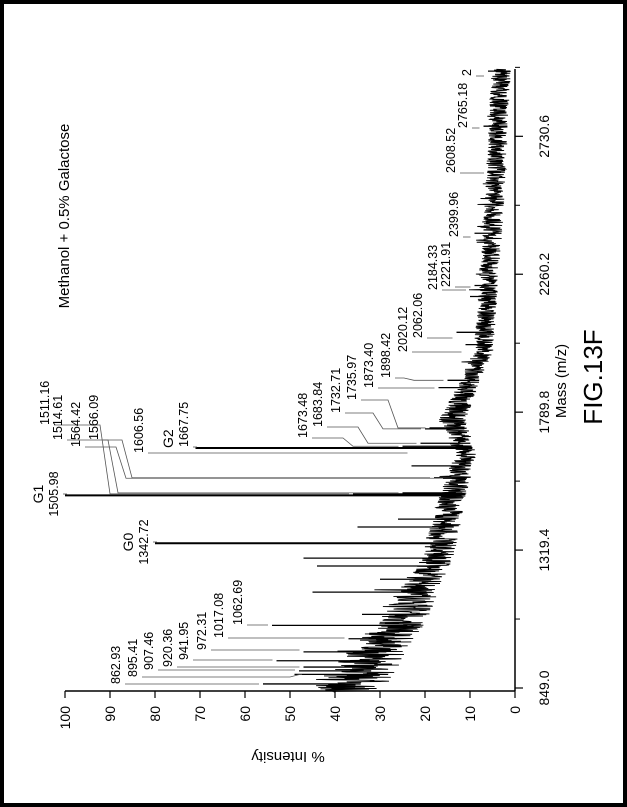  Describe the element at coordinates (467, 72) in the screenshot. I see `peak-label: 2` at that location.